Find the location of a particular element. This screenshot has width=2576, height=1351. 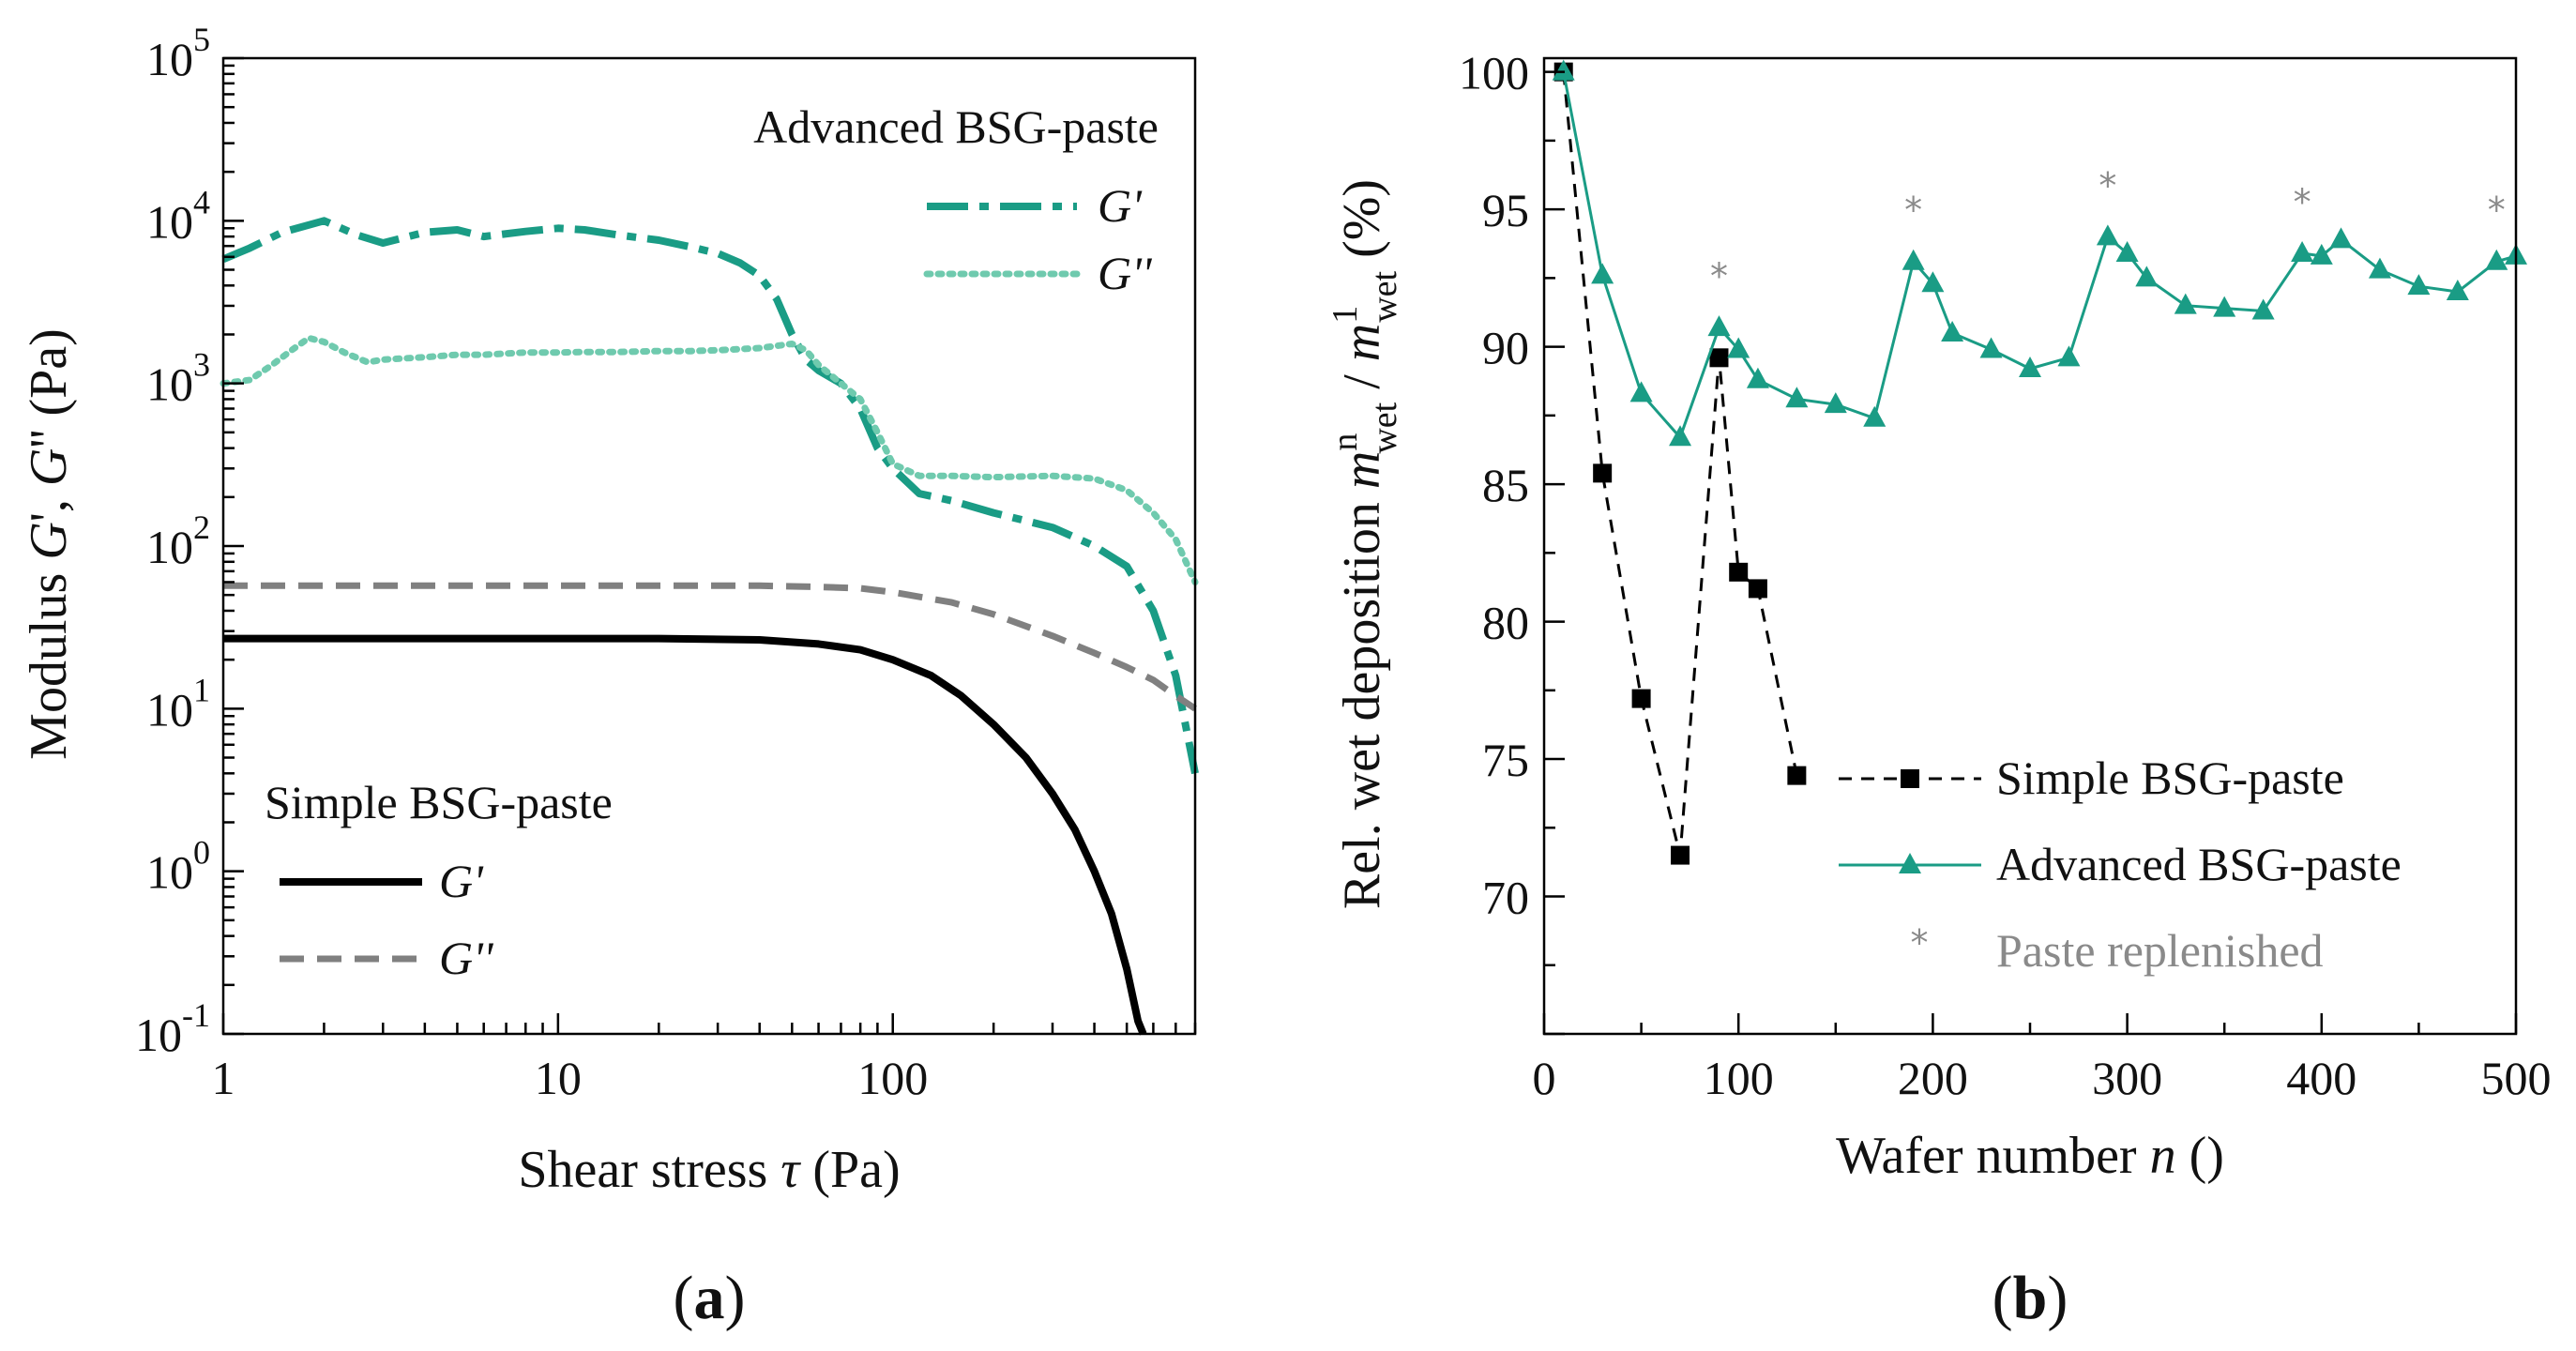

legend-simple-g1-label: G' is located at coordinates (462, 881).